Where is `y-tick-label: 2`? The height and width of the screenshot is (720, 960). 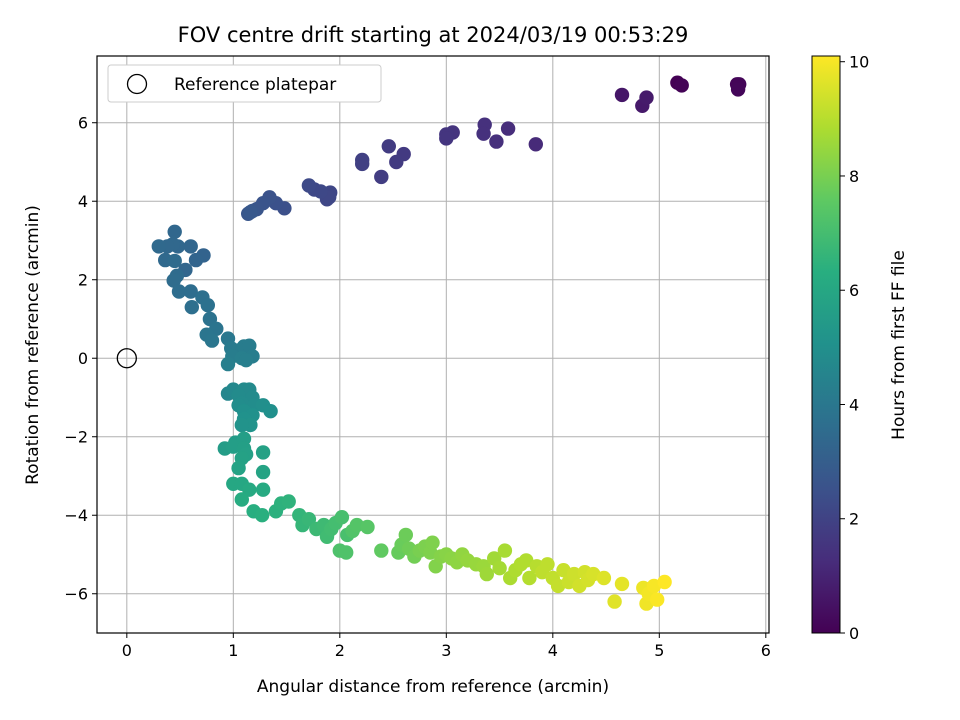 y-tick-label: 2 is located at coordinates (83, 280).